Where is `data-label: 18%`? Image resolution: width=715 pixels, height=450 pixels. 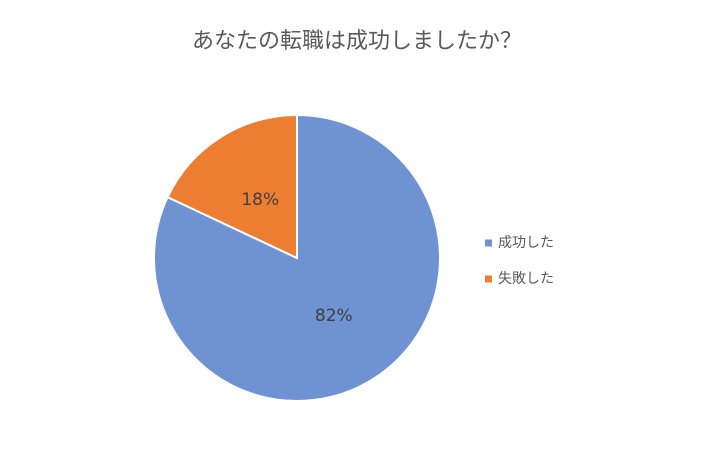
data-label: 18% is located at coordinates (260, 200).